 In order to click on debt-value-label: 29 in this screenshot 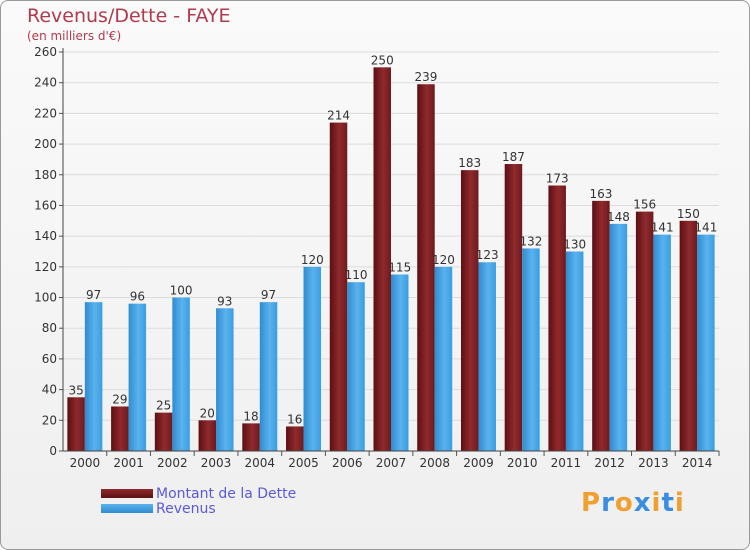, I will do `click(119, 399)`.